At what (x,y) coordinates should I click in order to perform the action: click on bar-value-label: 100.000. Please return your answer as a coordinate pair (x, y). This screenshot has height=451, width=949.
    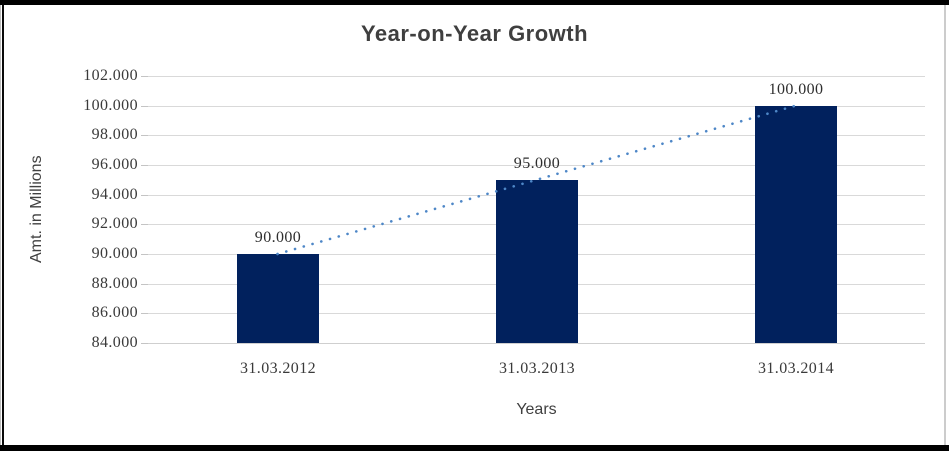
    Looking at the image, I should click on (796, 89).